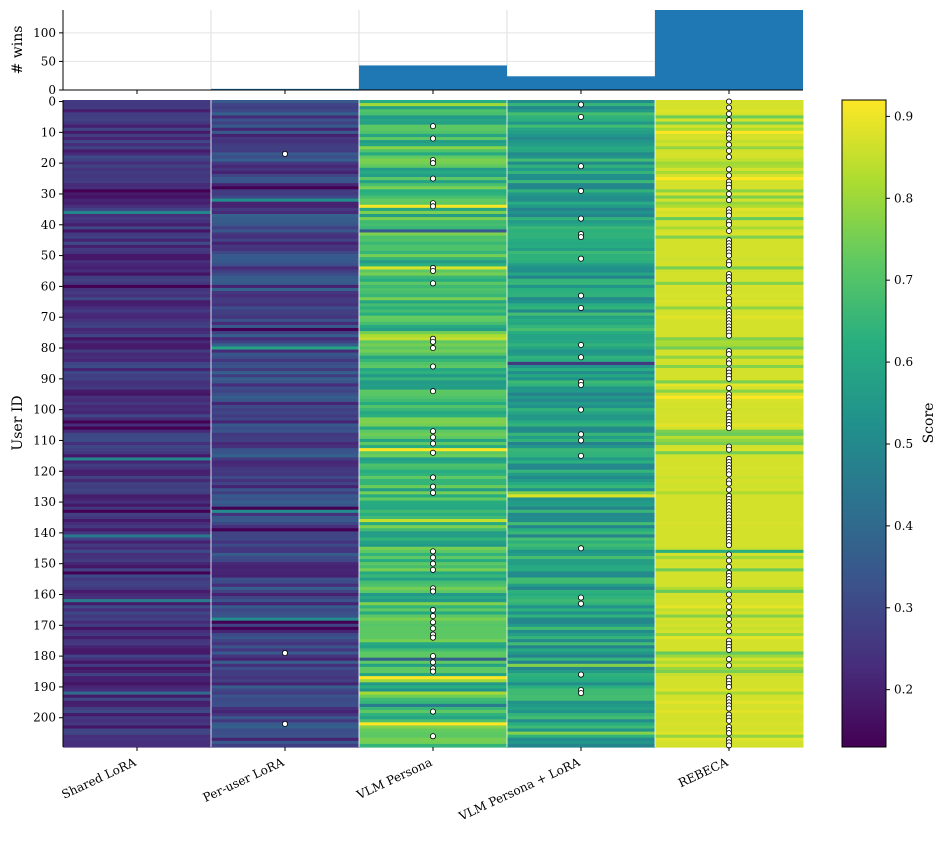 The height and width of the screenshot is (845, 946). I want to click on wins-y-tick-label: 0, so click(52, 90).